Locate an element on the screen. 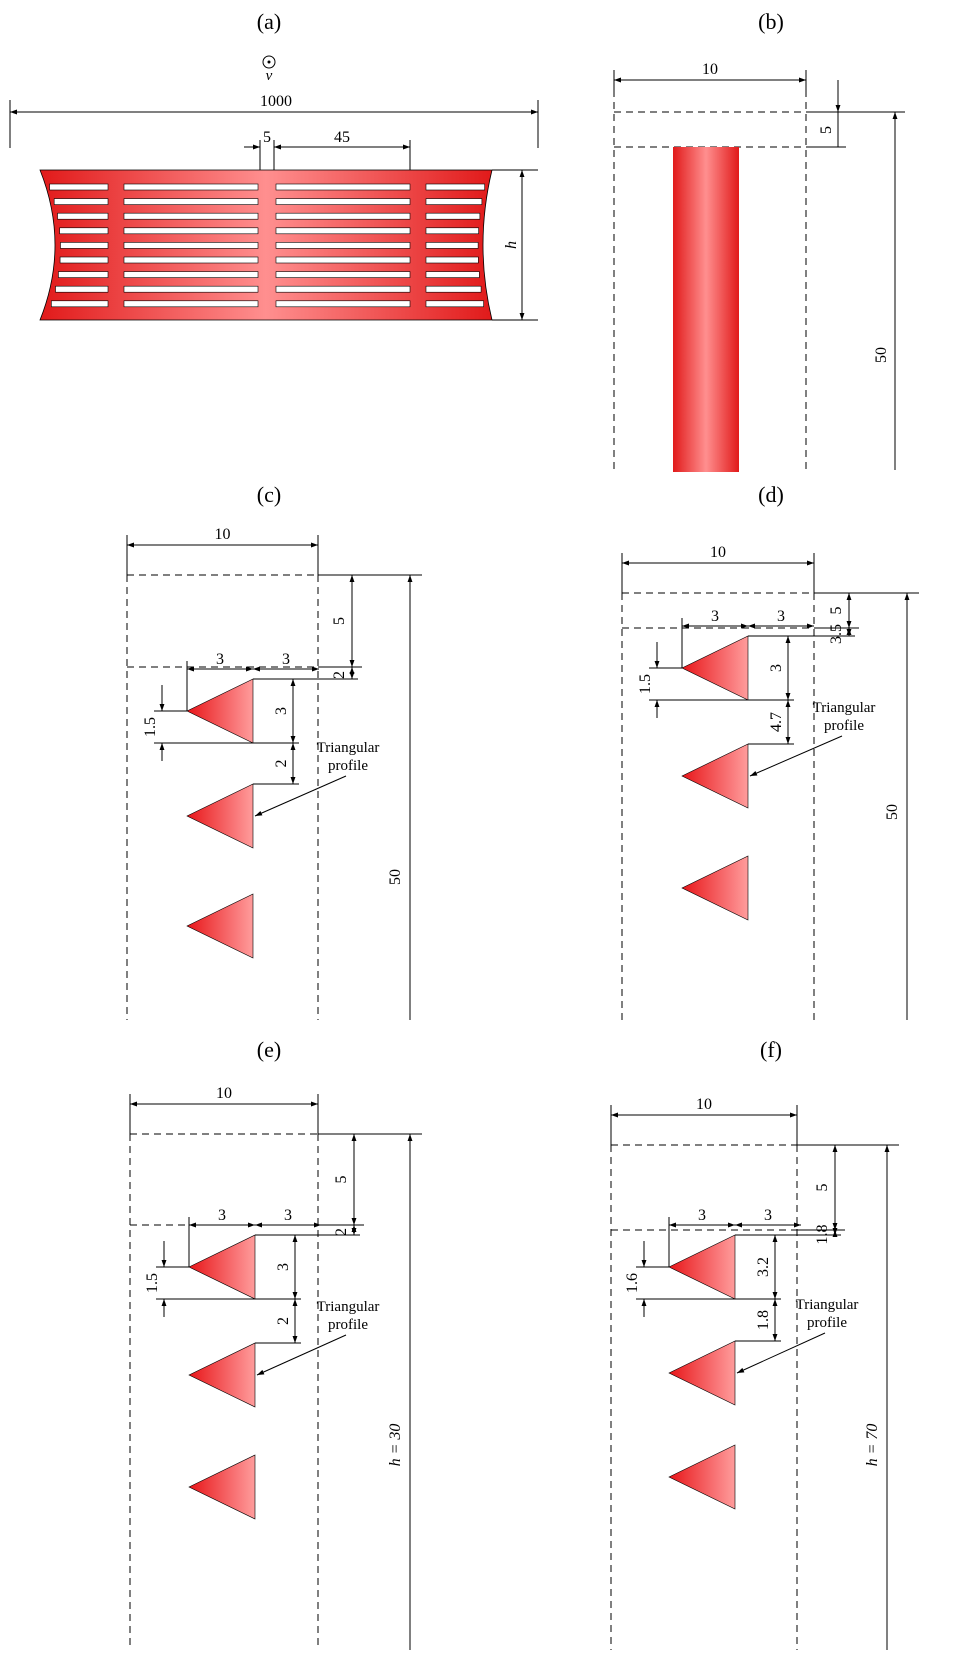 The image size is (961, 1656). tri-gap-label: 2 is located at coordinates (281, 764).